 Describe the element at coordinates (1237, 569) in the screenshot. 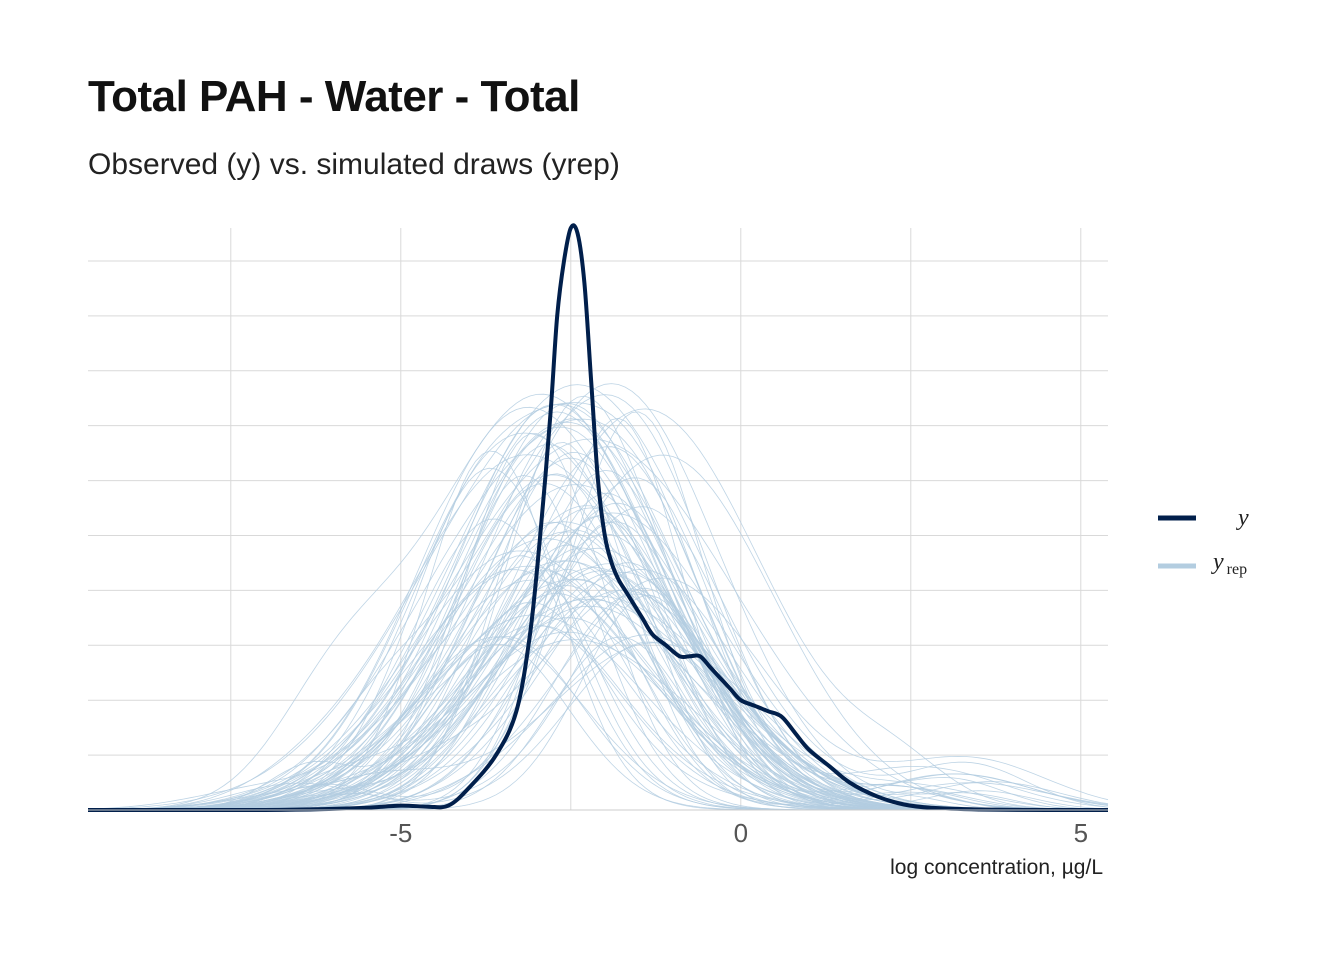

I see `legend-label-yrep-sub: rep` at that location.